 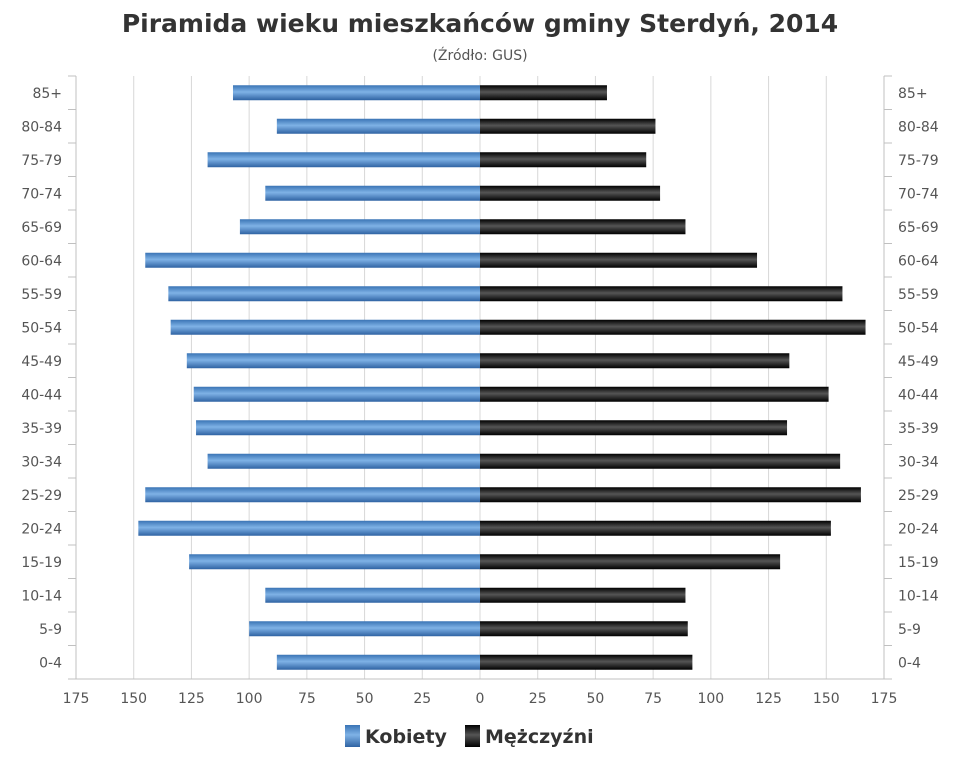 What do you see at coordinates (918, 462) in the screenshot?
I see `y-tick-label-right: 30-34` at bounding box center [918, 462].